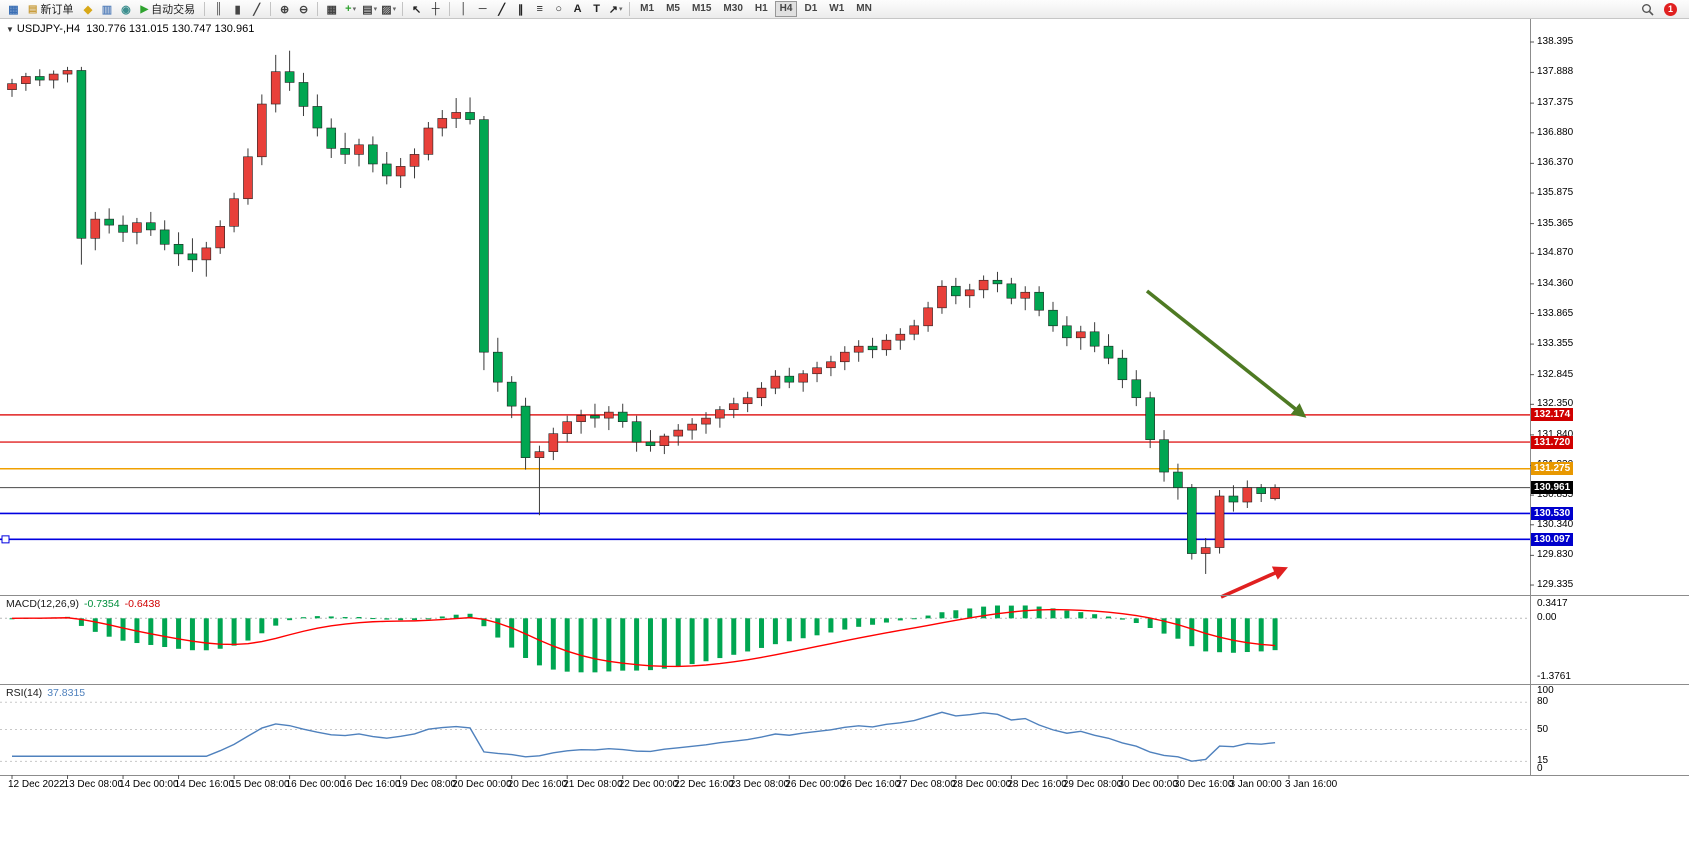 The height and width of the screenshot is (858, 1689). Describe the element at coordinates (733, 8) in the screenshot. I see `timeframe-m30-button: M30` at that location.